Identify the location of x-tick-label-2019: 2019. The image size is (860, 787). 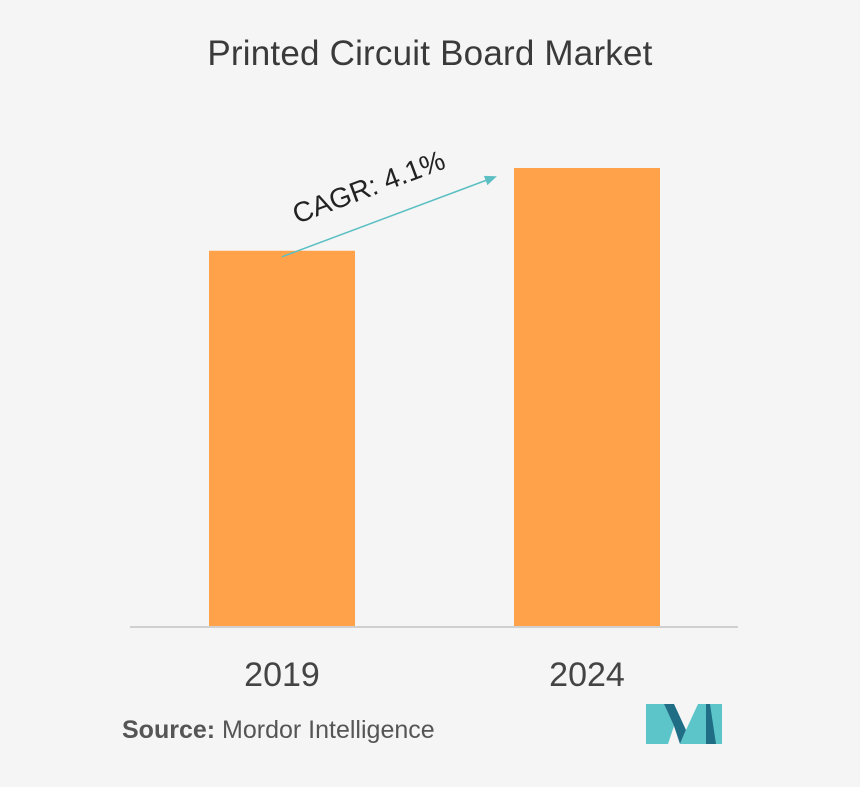
(282, 675).